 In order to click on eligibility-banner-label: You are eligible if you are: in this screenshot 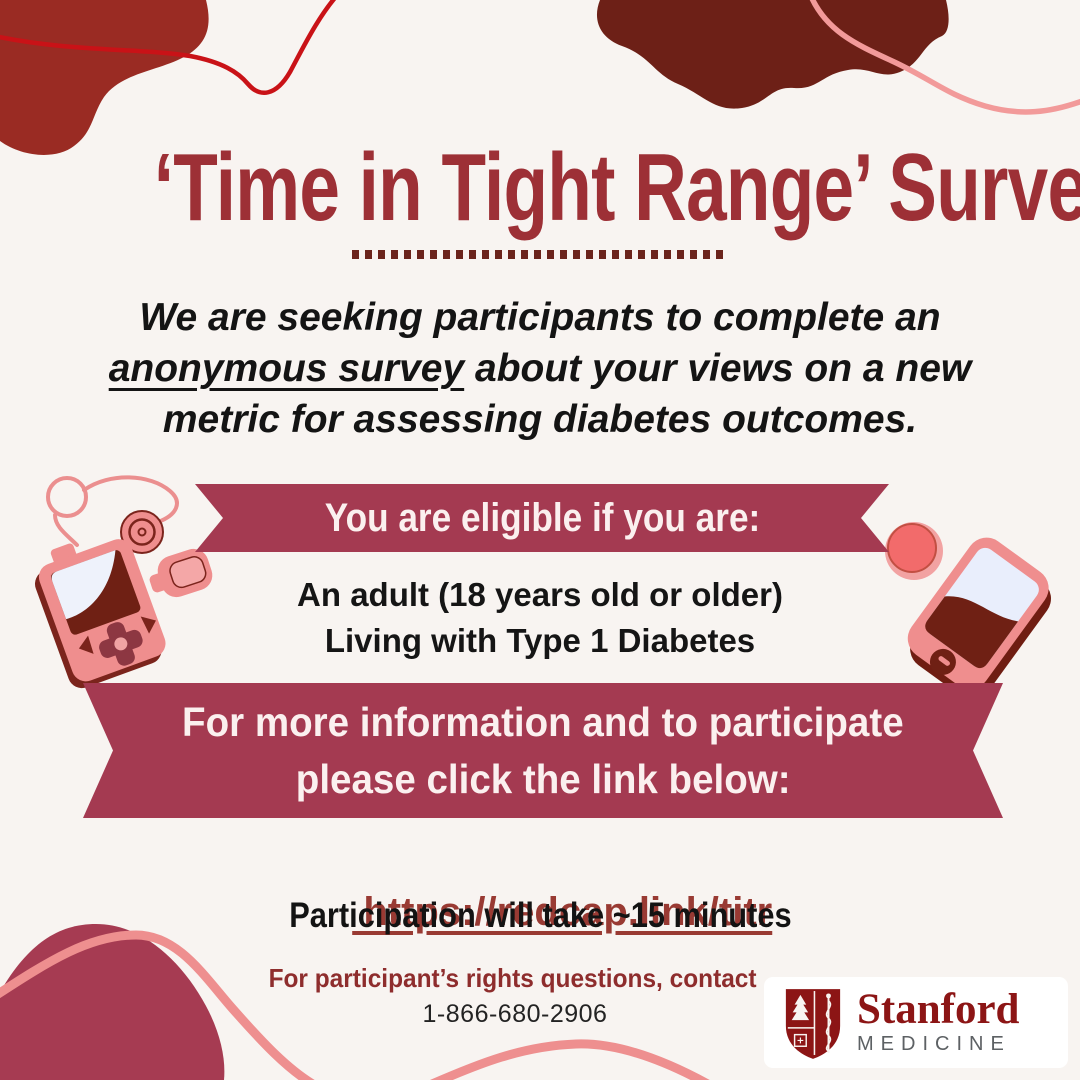, I will do `click(542, 517)`.